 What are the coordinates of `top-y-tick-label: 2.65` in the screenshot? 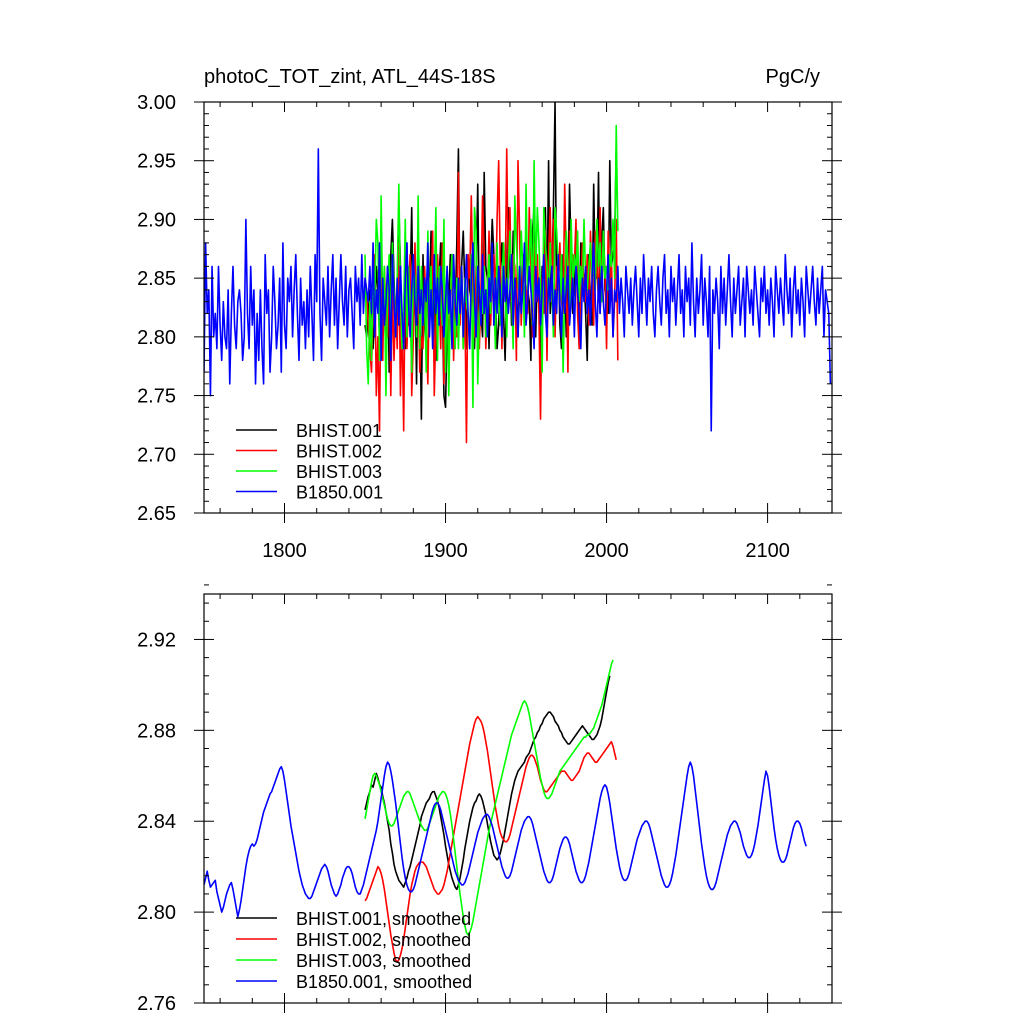 It's located at (156, 514).